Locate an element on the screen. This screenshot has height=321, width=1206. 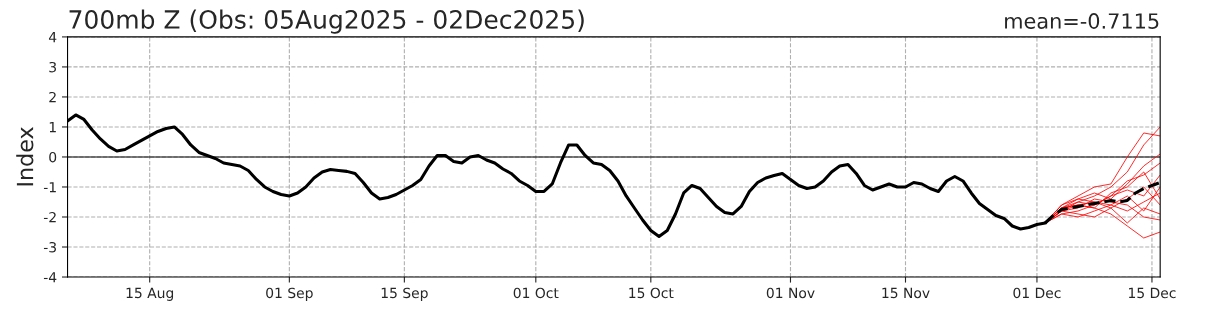
x-tick-label: 15 Nov is located at coordinates (906, 293).